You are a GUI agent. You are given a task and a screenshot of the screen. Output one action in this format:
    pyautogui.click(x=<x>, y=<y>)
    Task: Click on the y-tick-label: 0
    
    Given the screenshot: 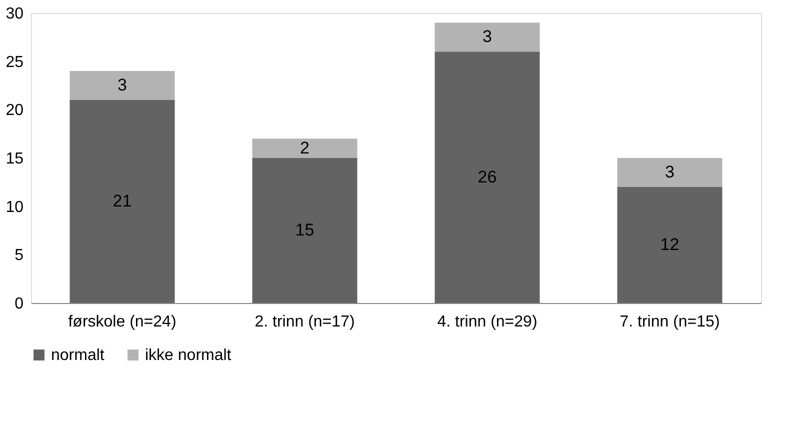 What is the action you would take?
    pyautogui.click(x=19, y=304)
    